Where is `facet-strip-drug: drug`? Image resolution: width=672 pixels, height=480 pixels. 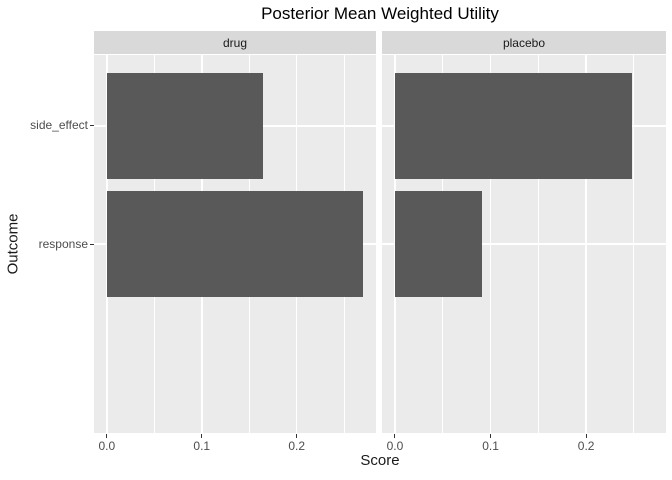 facet-strip-drug: drug is located at coordinates (235, 42).